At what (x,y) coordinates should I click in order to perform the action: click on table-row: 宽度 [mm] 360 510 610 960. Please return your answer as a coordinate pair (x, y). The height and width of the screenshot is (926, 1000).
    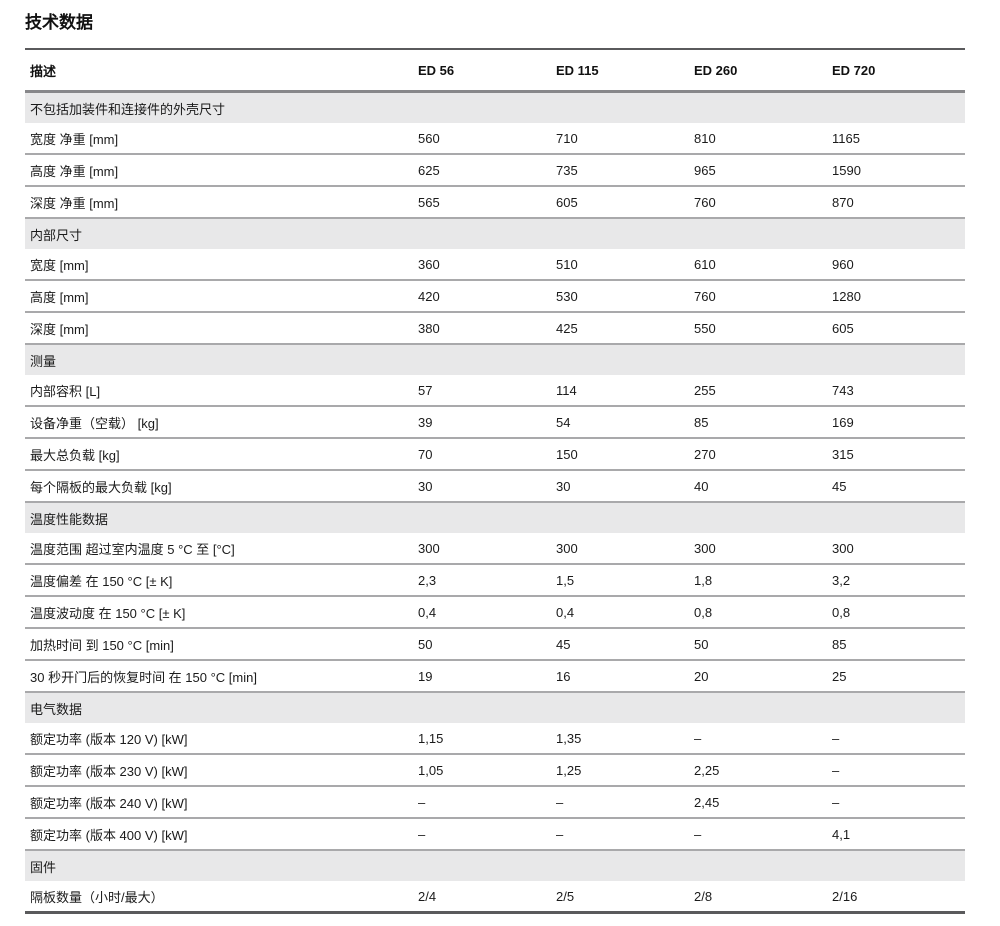
    Looking at the image, I should click on (495, 265).